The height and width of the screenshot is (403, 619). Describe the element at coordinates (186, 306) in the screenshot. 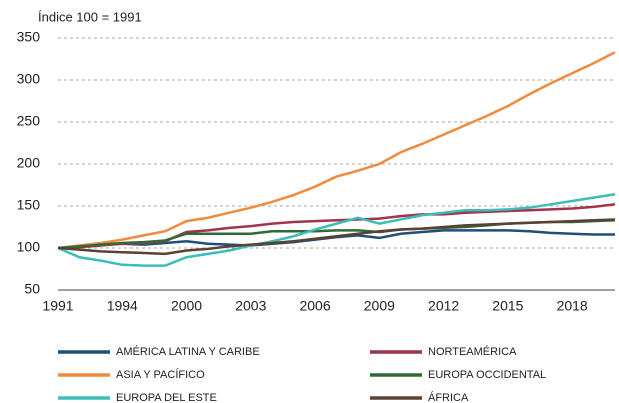

I see `x-tick-label: 2000` at that location.